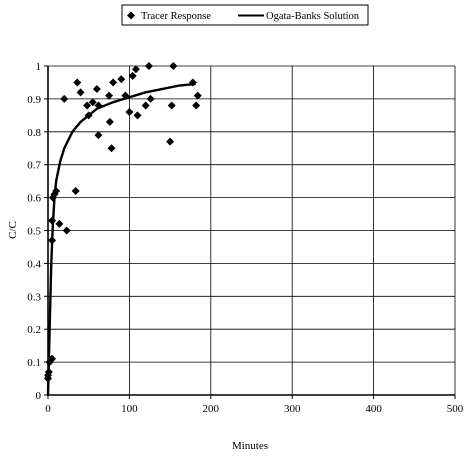 The height and width of the screenshot is (458, 469). What do you see at coordinates (34, 330) in the screenshot?
I see `y-tick-label: 0.2` at bounding box center [34, 330].